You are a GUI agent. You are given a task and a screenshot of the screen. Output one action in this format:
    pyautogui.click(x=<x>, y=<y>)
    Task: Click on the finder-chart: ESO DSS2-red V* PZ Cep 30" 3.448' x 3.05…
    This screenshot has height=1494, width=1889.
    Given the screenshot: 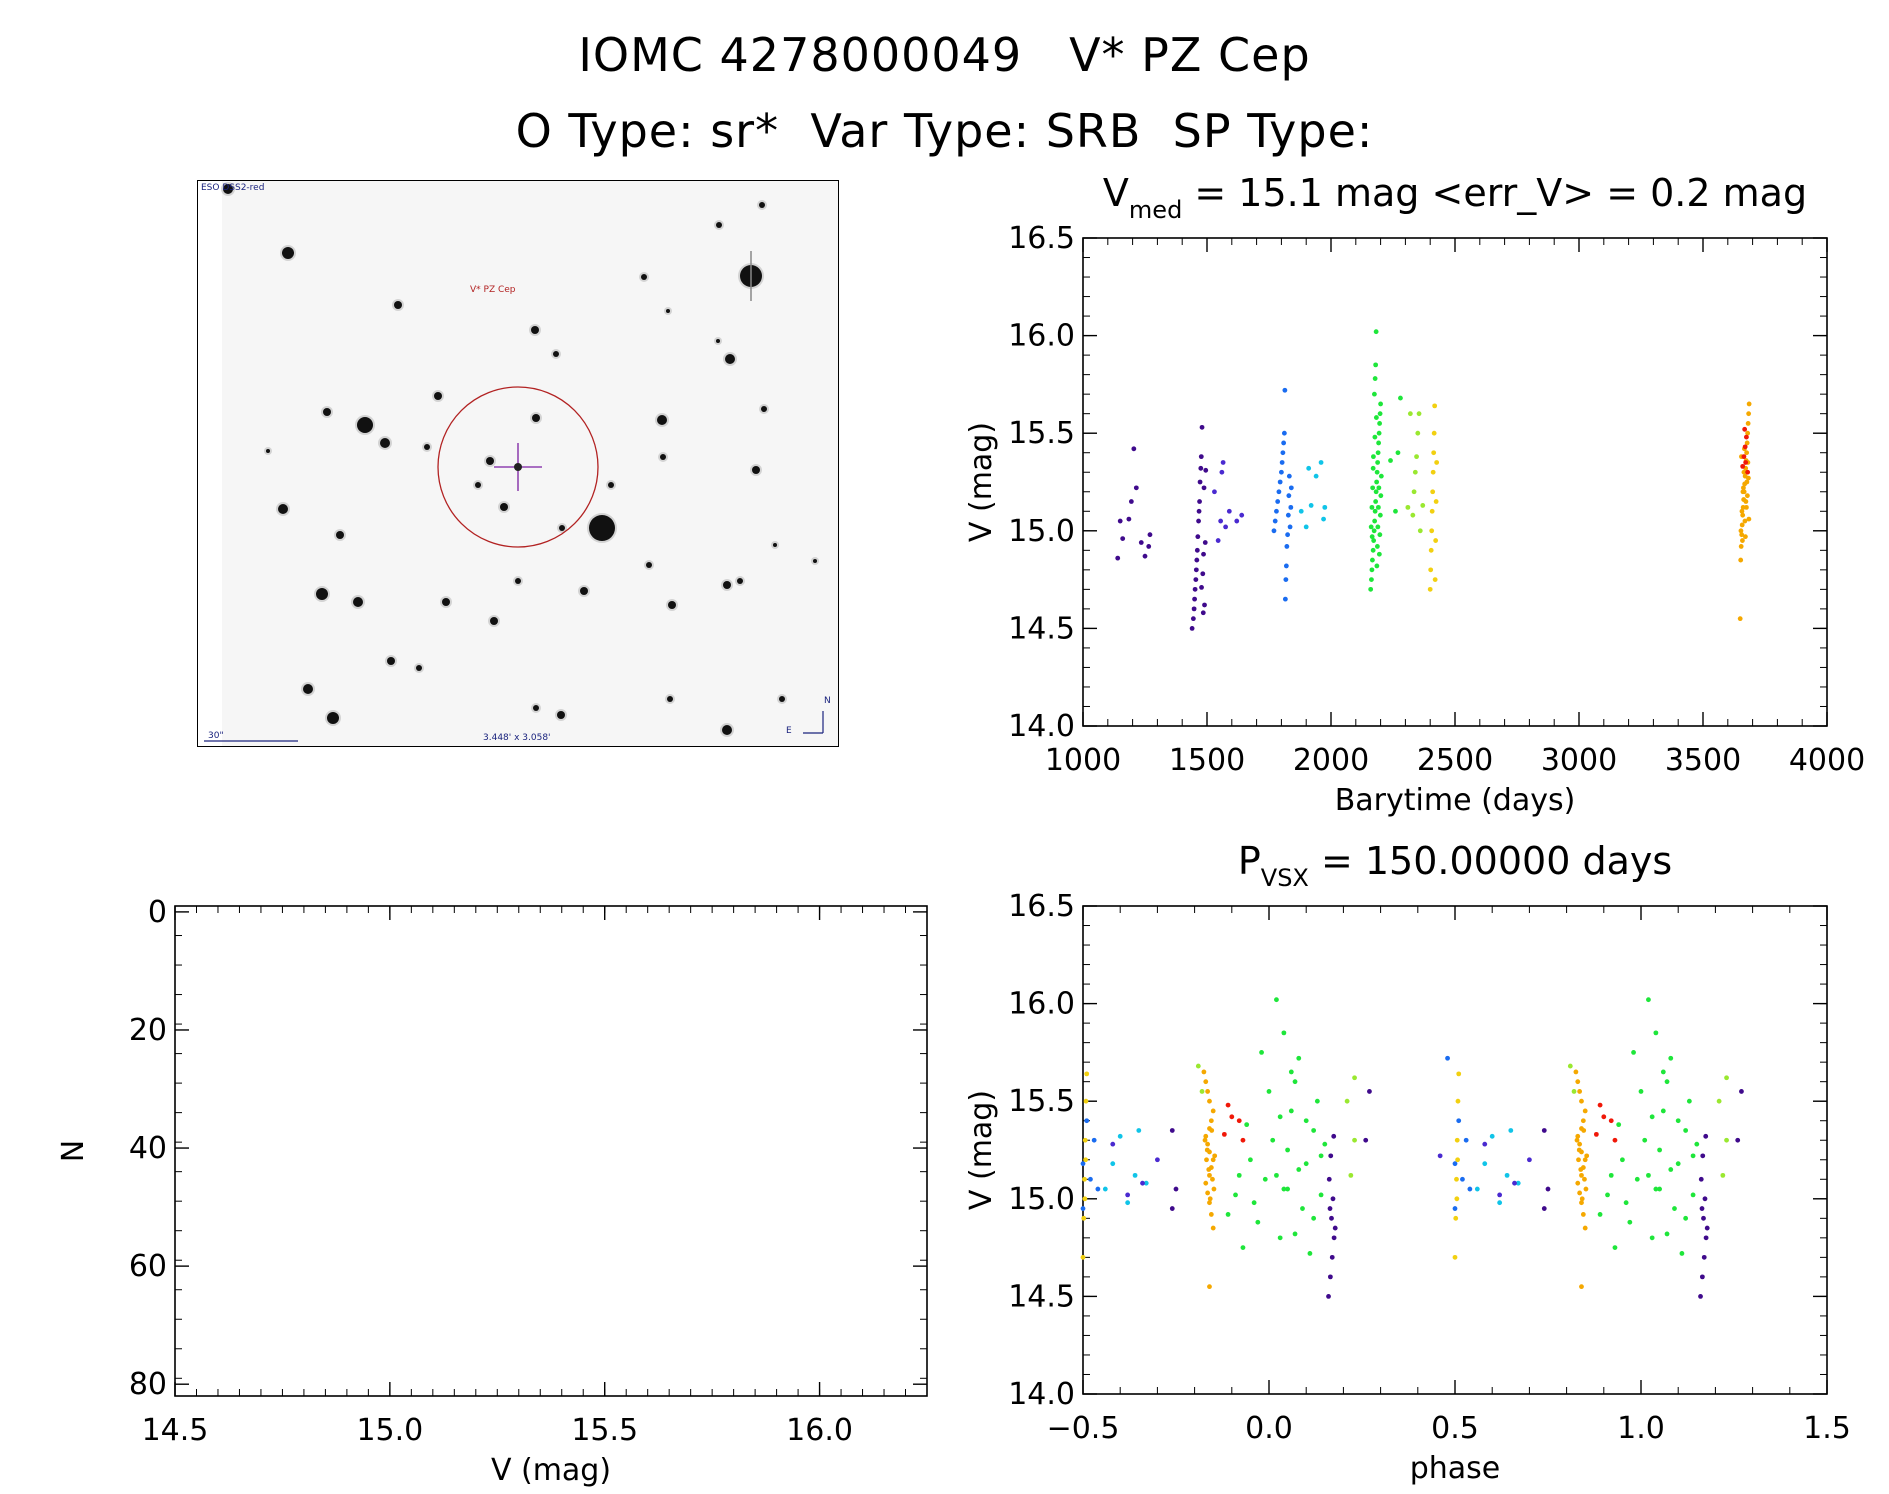 What is the action you would take?
    pyautogui.click(x=518, y=463)
    